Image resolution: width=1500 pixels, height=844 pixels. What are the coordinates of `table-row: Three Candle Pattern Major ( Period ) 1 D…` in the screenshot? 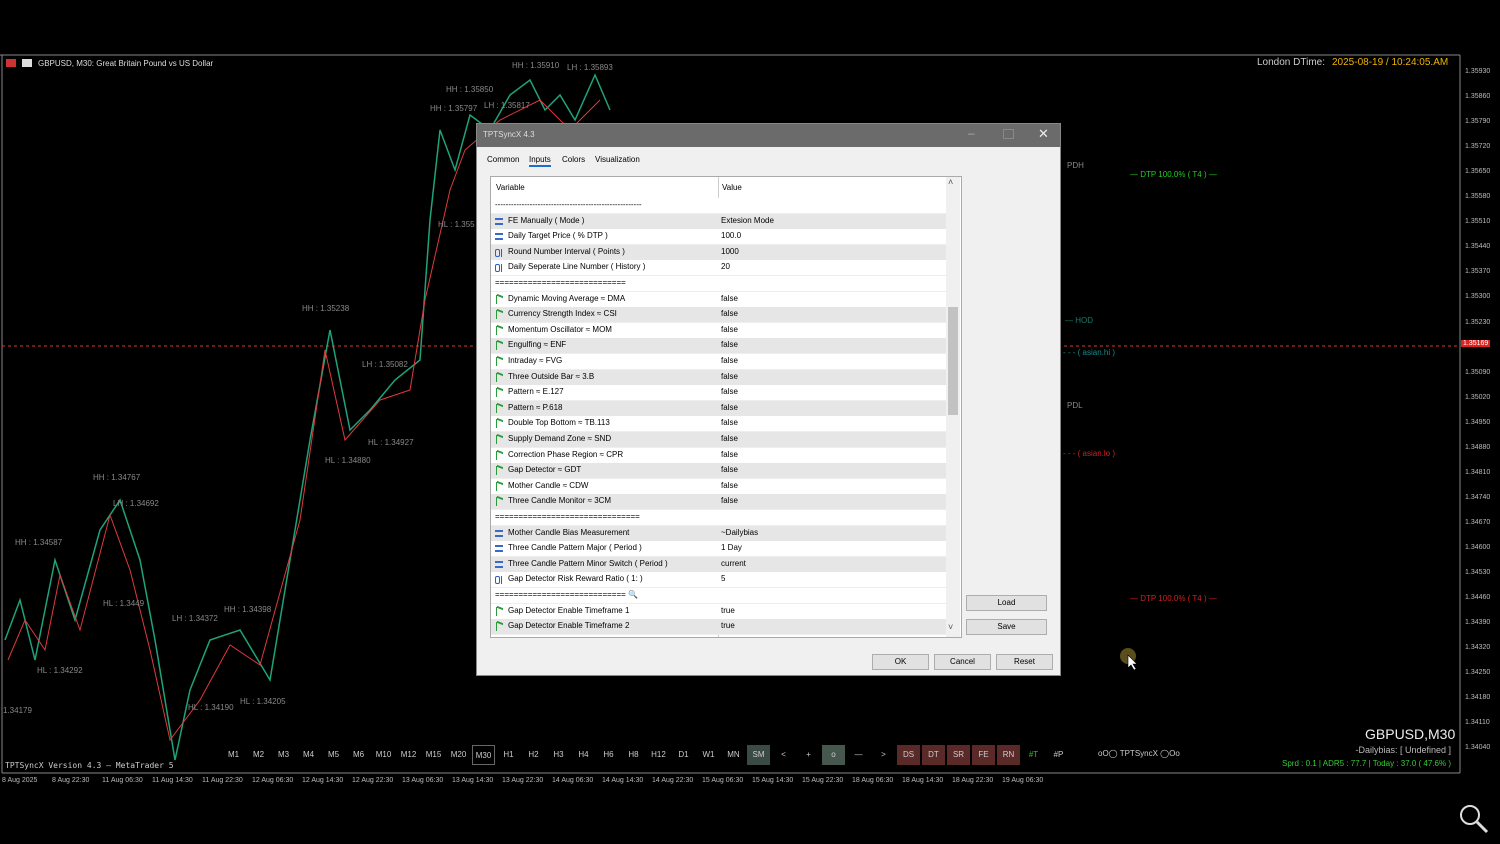 It's located at (718, 549).